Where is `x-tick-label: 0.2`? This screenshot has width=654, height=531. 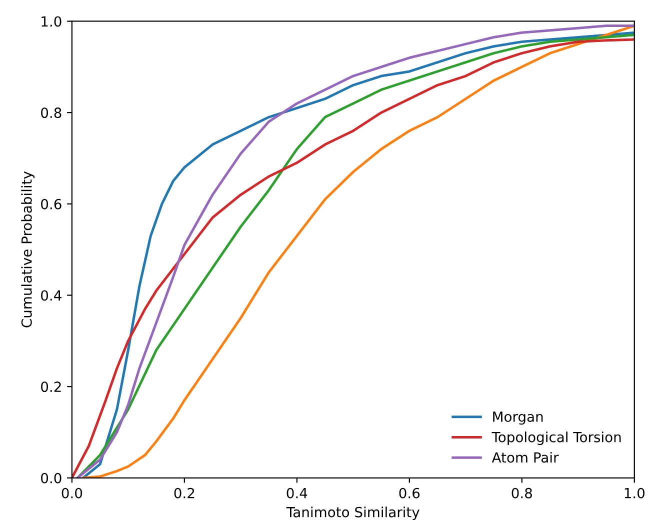 x-tick-label: 0.2 is located at coordinates (184, 493).